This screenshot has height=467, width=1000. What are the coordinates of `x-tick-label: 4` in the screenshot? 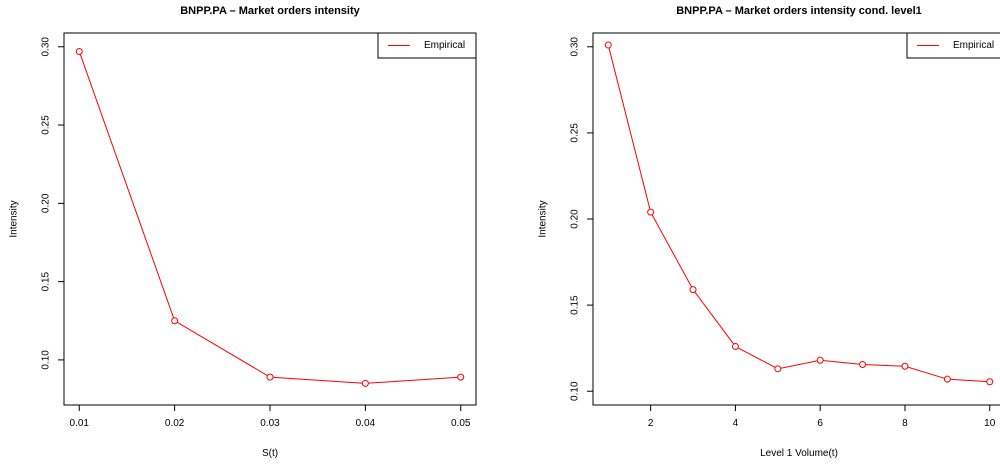 It's located at (736, 423).